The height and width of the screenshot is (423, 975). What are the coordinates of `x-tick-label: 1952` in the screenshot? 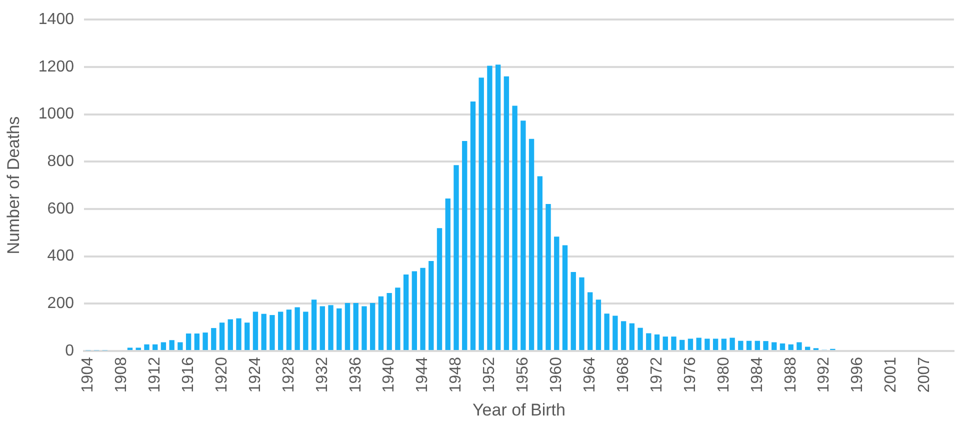 It's located at (489, 374).